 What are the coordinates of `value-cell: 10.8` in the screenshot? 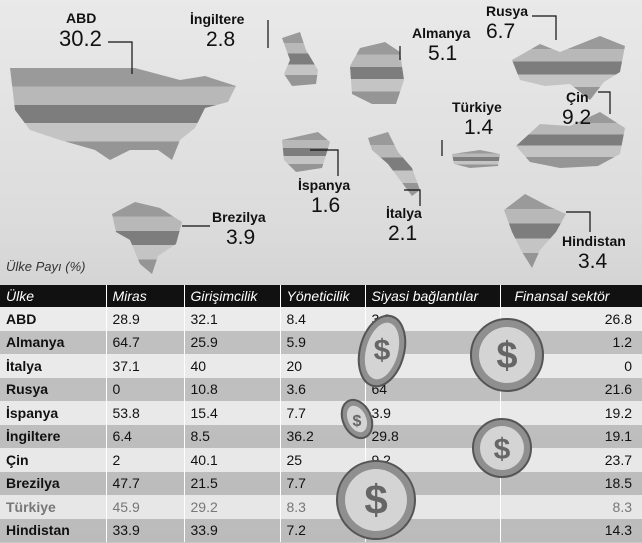 It's located at (232, 389).